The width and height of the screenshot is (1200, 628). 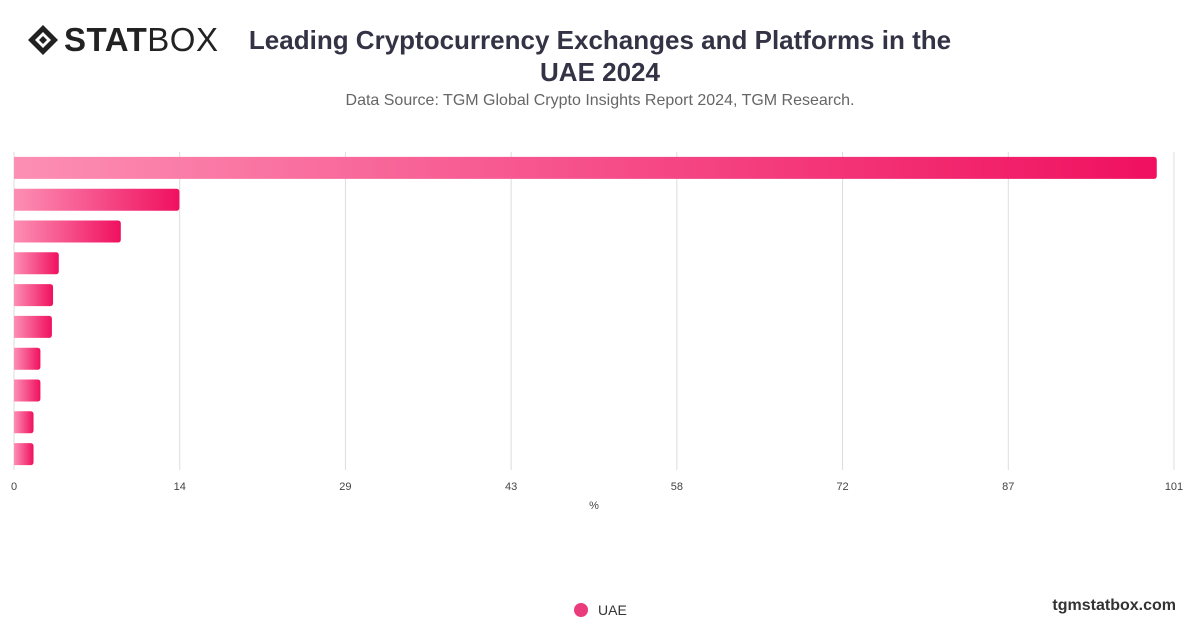 I want to click on x-tick-label: 87, so click(x=1008, y=487).